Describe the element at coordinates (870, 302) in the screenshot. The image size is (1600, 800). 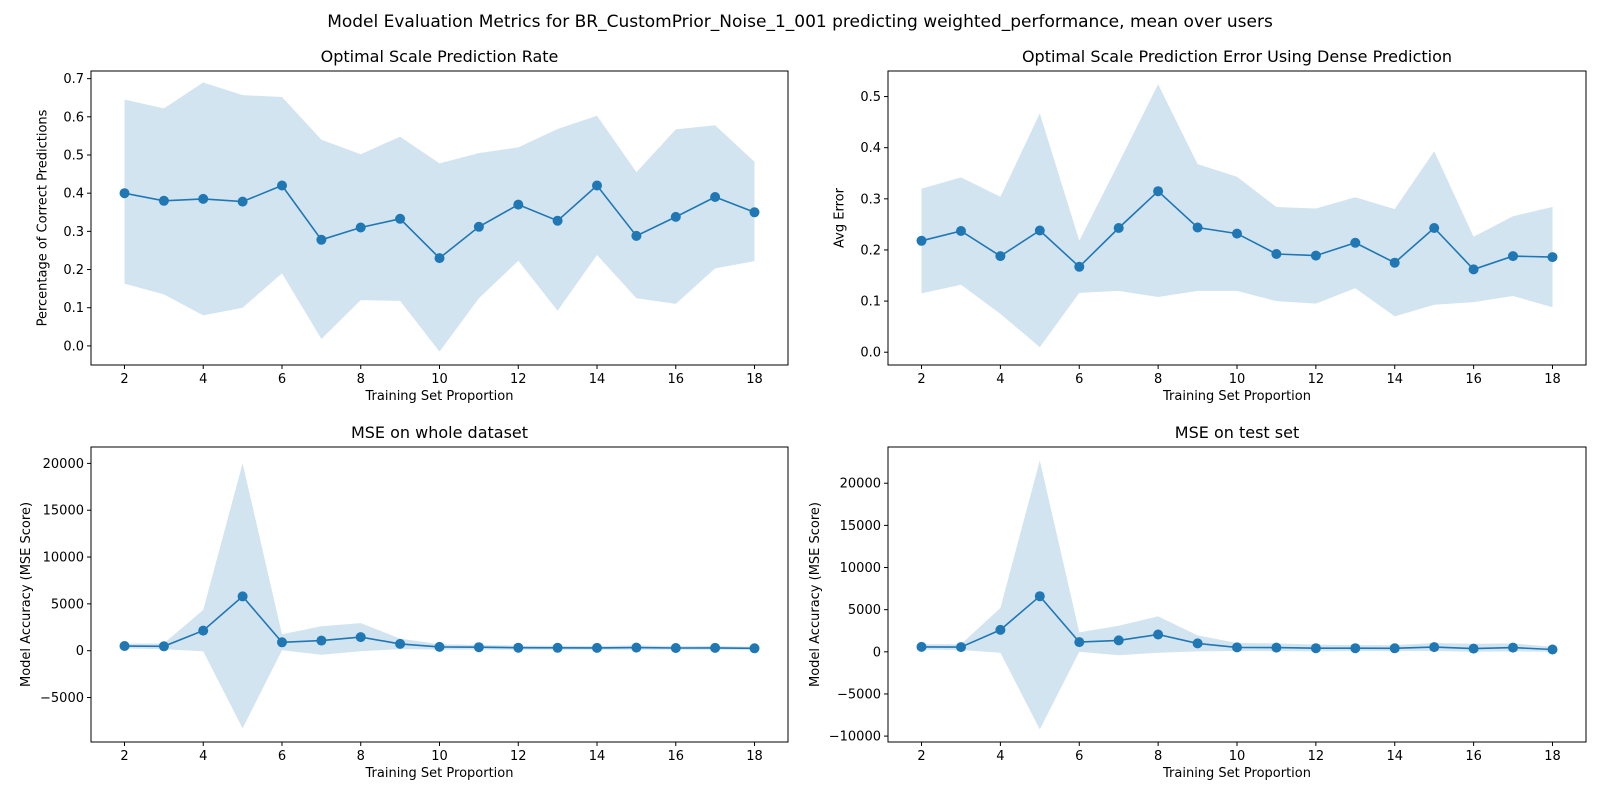
I see `y-tick-label: 0.1` at that location.